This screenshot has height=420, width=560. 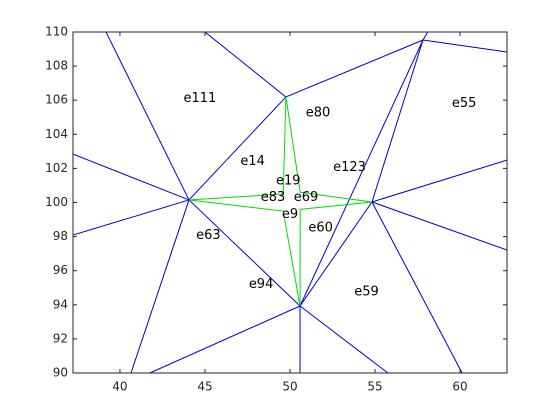 I want to click on element-label: e83, so click(x=273, y=197).